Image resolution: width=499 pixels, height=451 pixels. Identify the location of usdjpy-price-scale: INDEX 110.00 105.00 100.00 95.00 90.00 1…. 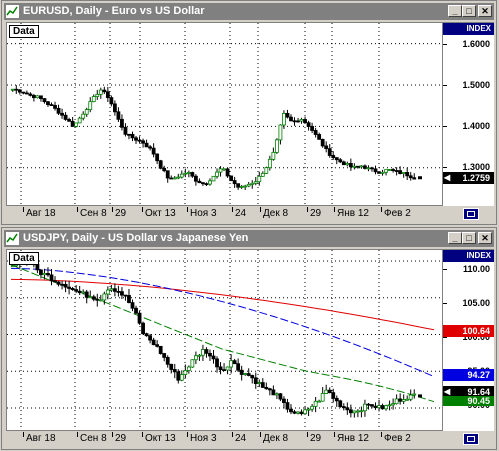
(468, 340).